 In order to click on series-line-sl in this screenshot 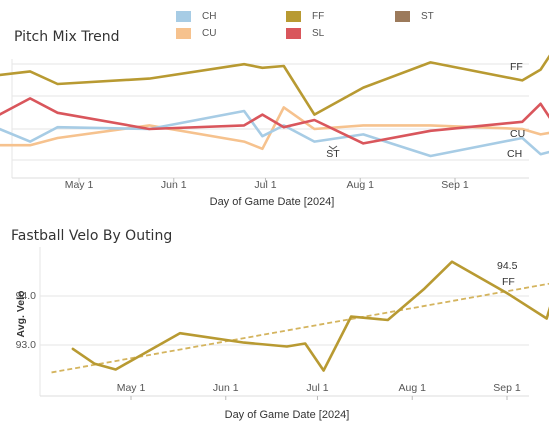, I will do `click(274, 121)`.